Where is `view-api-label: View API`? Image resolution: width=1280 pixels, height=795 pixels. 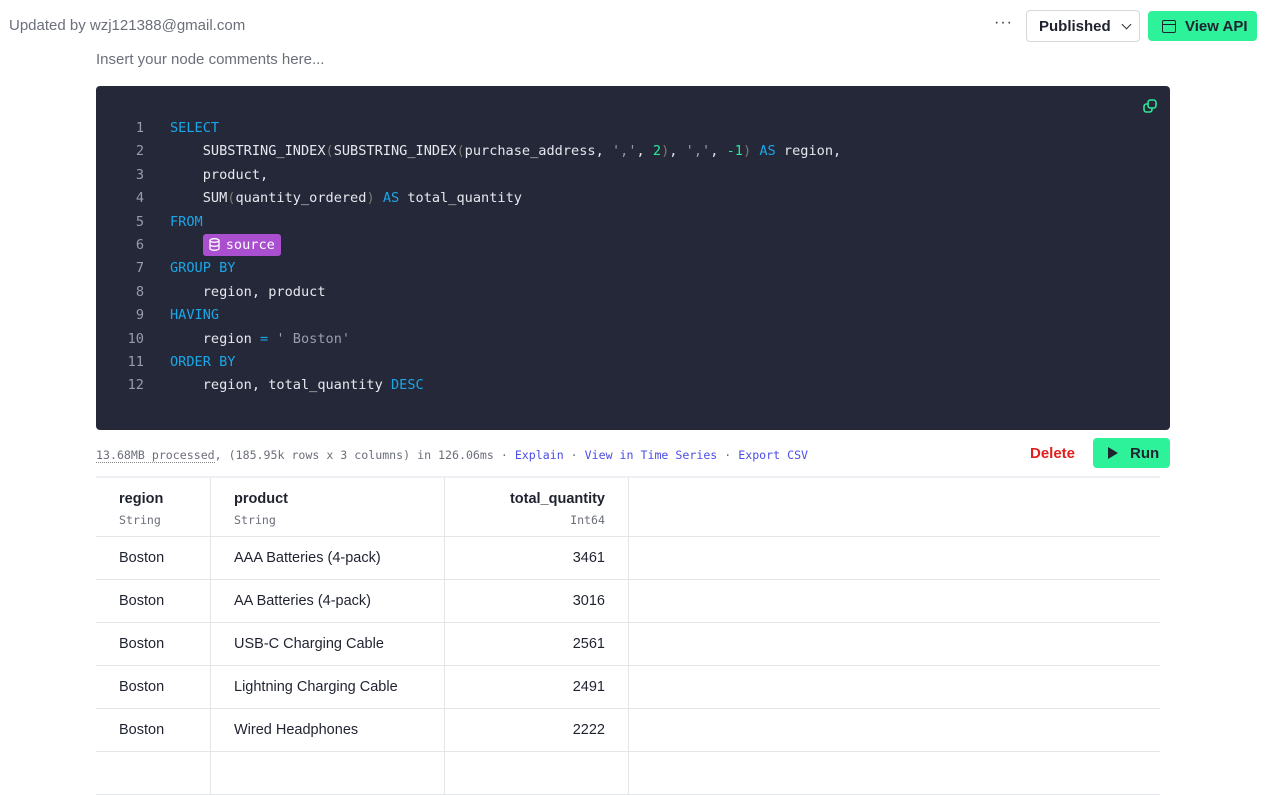
view-api-label: View API is located at coordinates (1216, 26).